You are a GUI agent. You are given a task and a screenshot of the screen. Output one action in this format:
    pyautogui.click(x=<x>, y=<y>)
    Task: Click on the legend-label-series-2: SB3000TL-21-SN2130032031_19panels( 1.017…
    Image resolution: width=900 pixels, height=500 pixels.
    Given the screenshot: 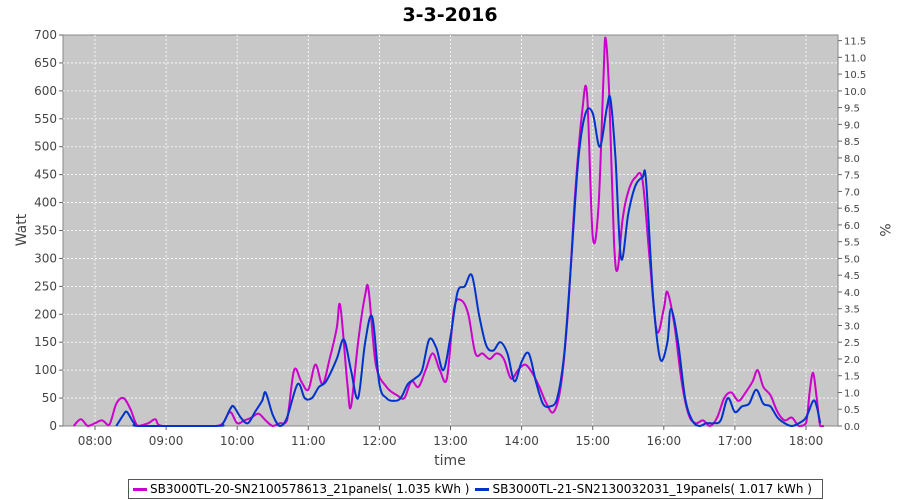 What is the action you would take?
    pyautogui.click(x=652, y=489)
    